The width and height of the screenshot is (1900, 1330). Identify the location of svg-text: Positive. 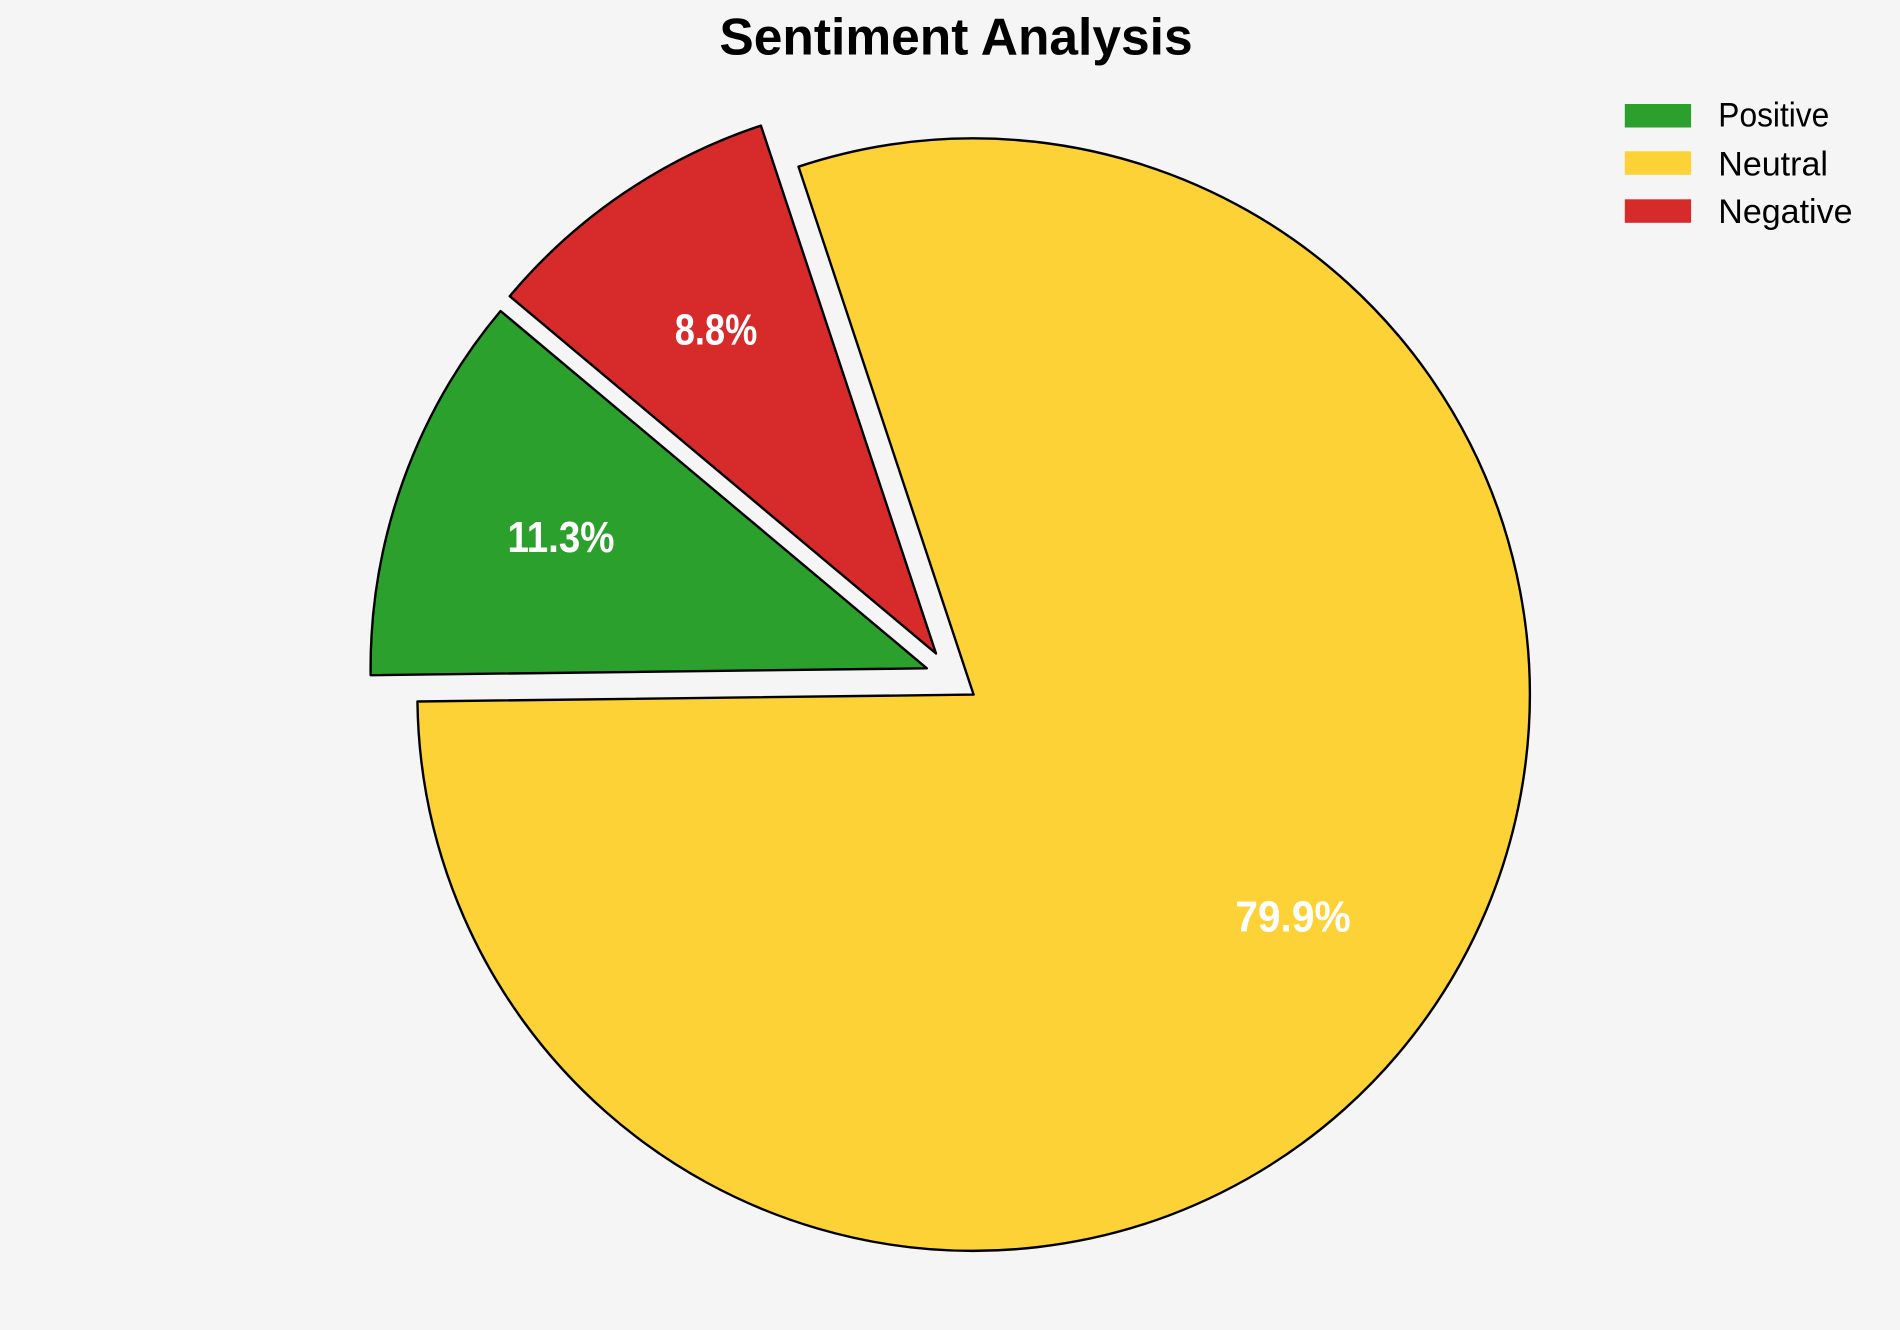
(1773, 116).